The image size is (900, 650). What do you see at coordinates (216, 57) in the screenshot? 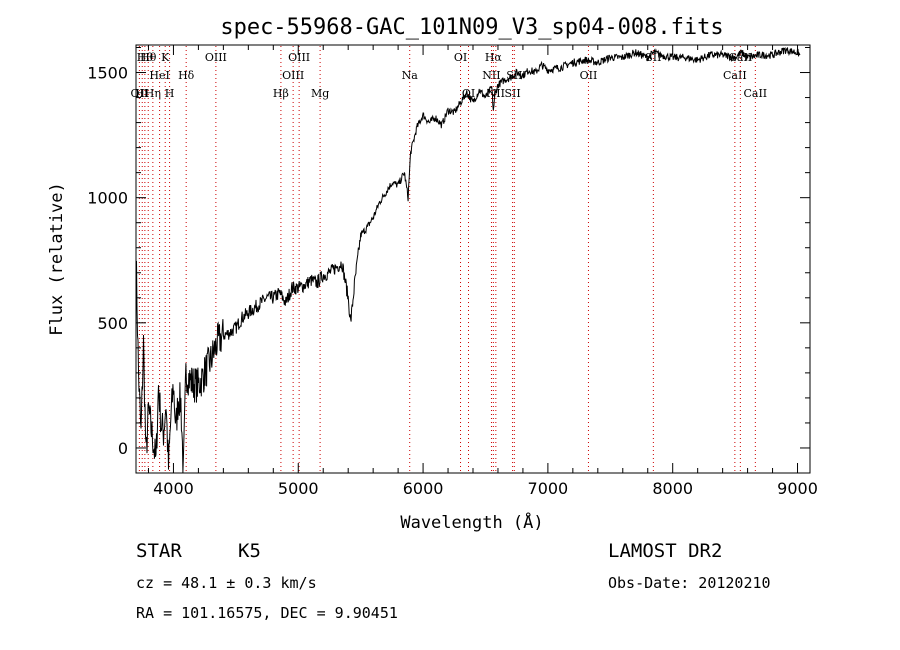
I see `line-label-9: OIII` at bounding box center [216, 57].